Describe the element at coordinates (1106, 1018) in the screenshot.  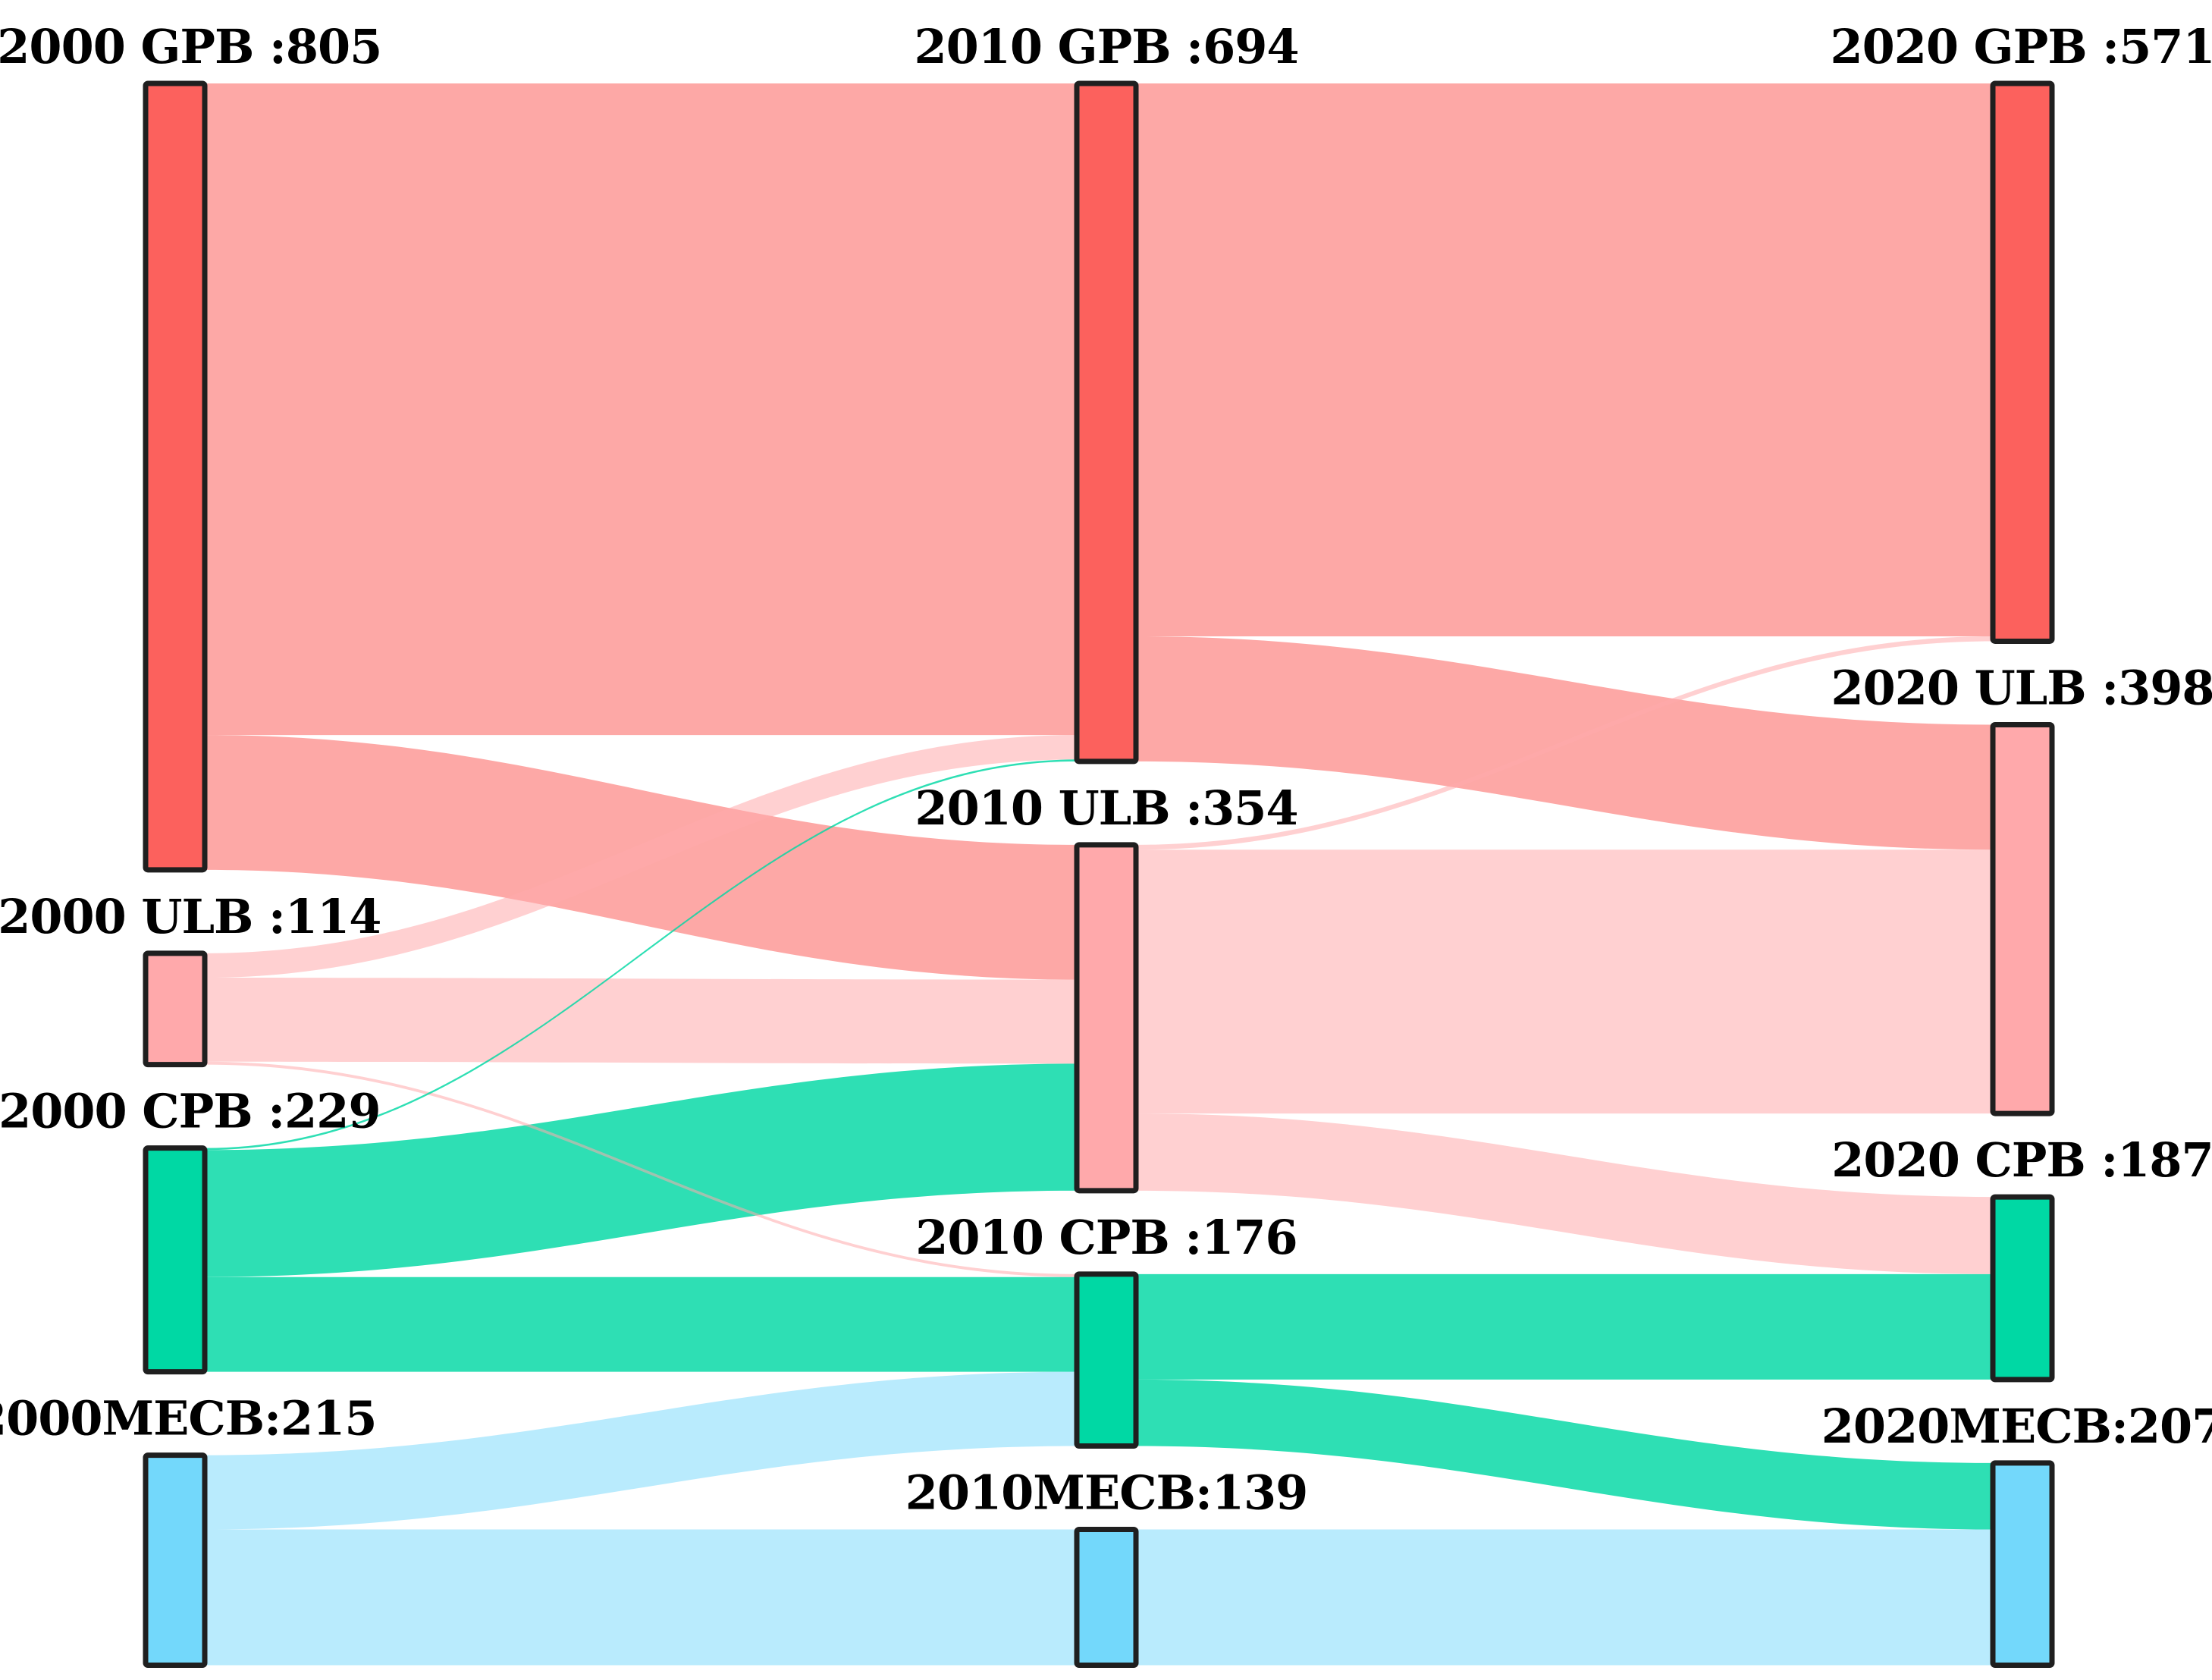
I see `sankey-node-u10` at that location.